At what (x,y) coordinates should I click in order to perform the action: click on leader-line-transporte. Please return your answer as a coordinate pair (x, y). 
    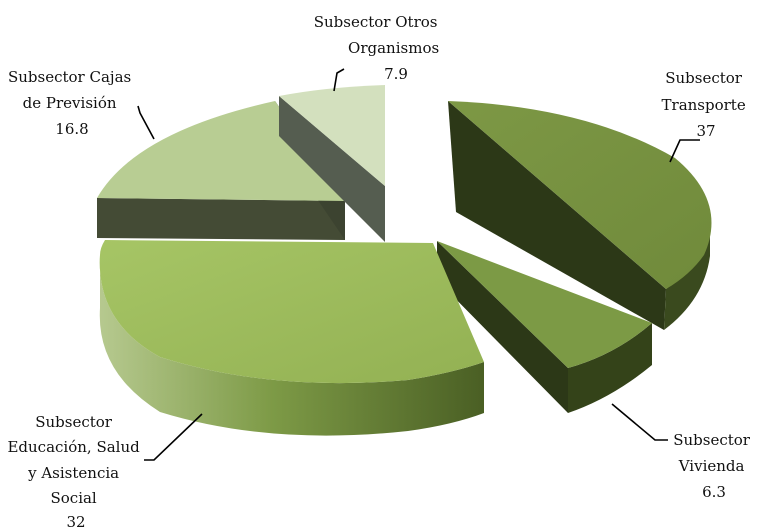
    Looking at the image, I should click on (684, 151).